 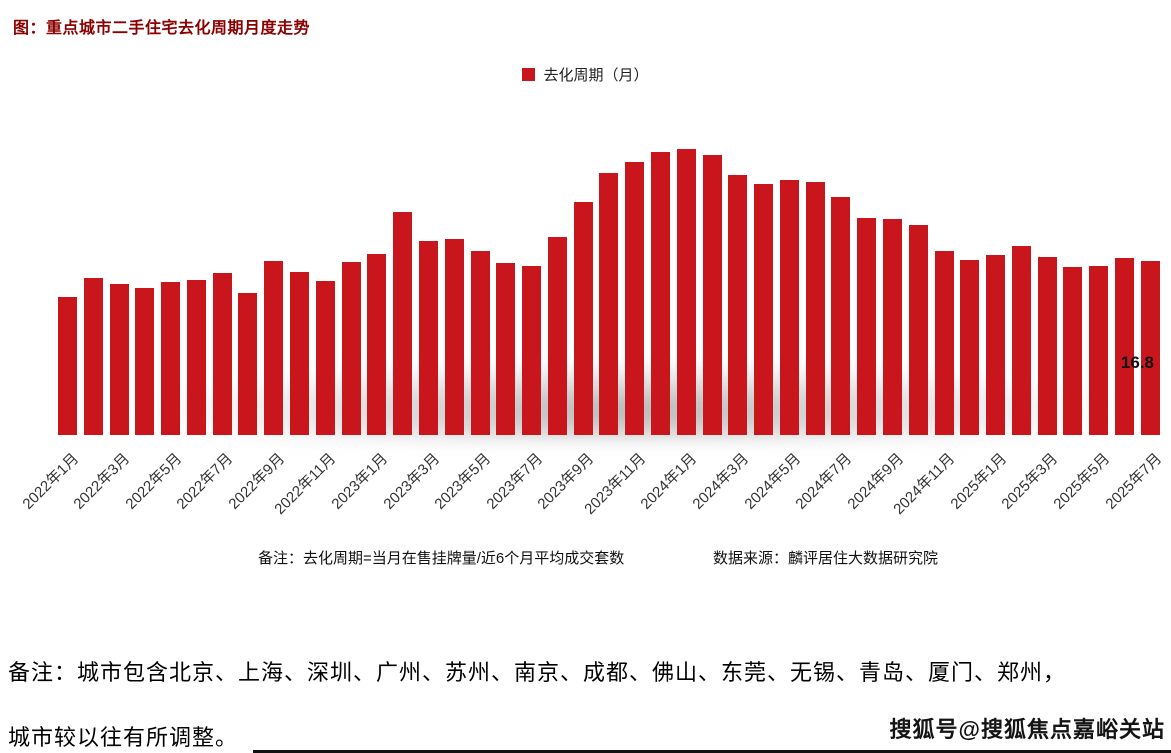 What do you see at coordinates (162, 28) in the screenshot?
I see `chart-title: 图：重点城市二手住宅去化周期月度走势` at bounding box center [162, 28].